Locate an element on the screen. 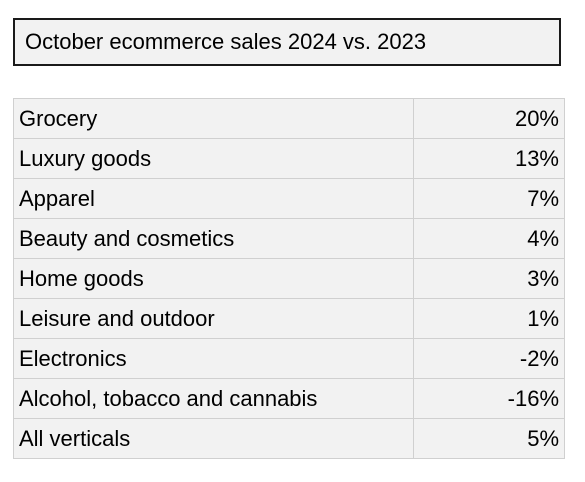 The height and width of the screenshot is (482, 585). category-cell: Electronics is located at coordinates (213, 358).